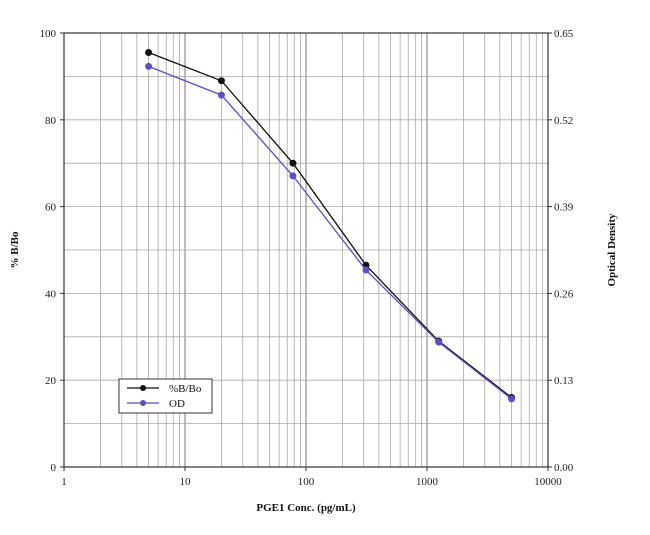  What do you see at coordinates (185, 389) in the screenshot?
I see `legend-label-b-bo: %B/Bo` at bounding box center [185, 389].